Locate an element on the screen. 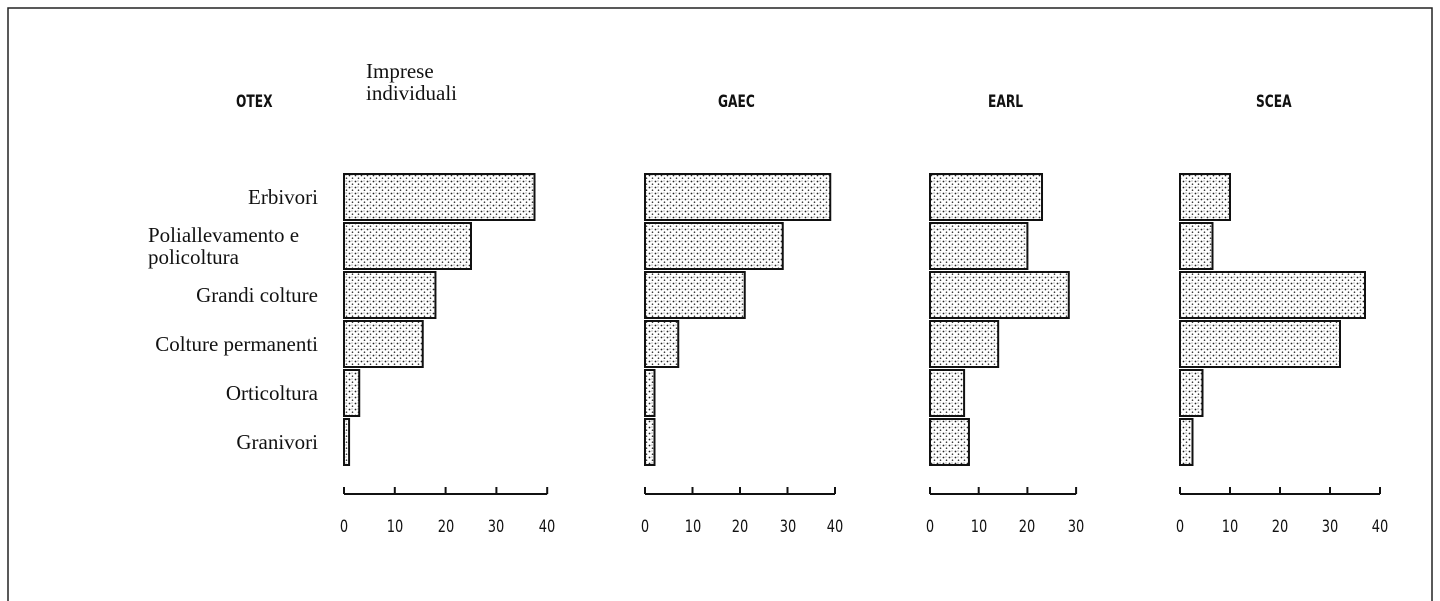  category-label: Erbivori is located at coordinates (283, 197).